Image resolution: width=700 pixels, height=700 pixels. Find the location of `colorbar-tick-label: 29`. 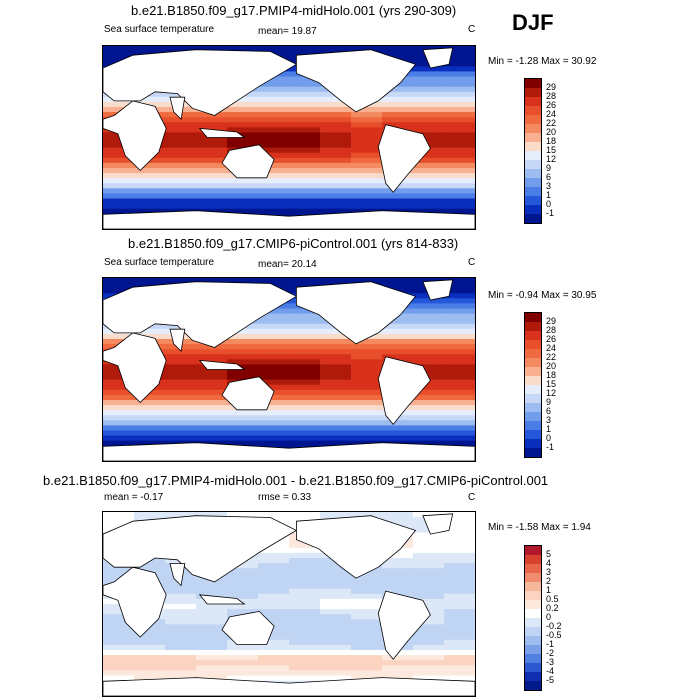

colorbar-tick-label: 29 is located at coordinates (551, 87).